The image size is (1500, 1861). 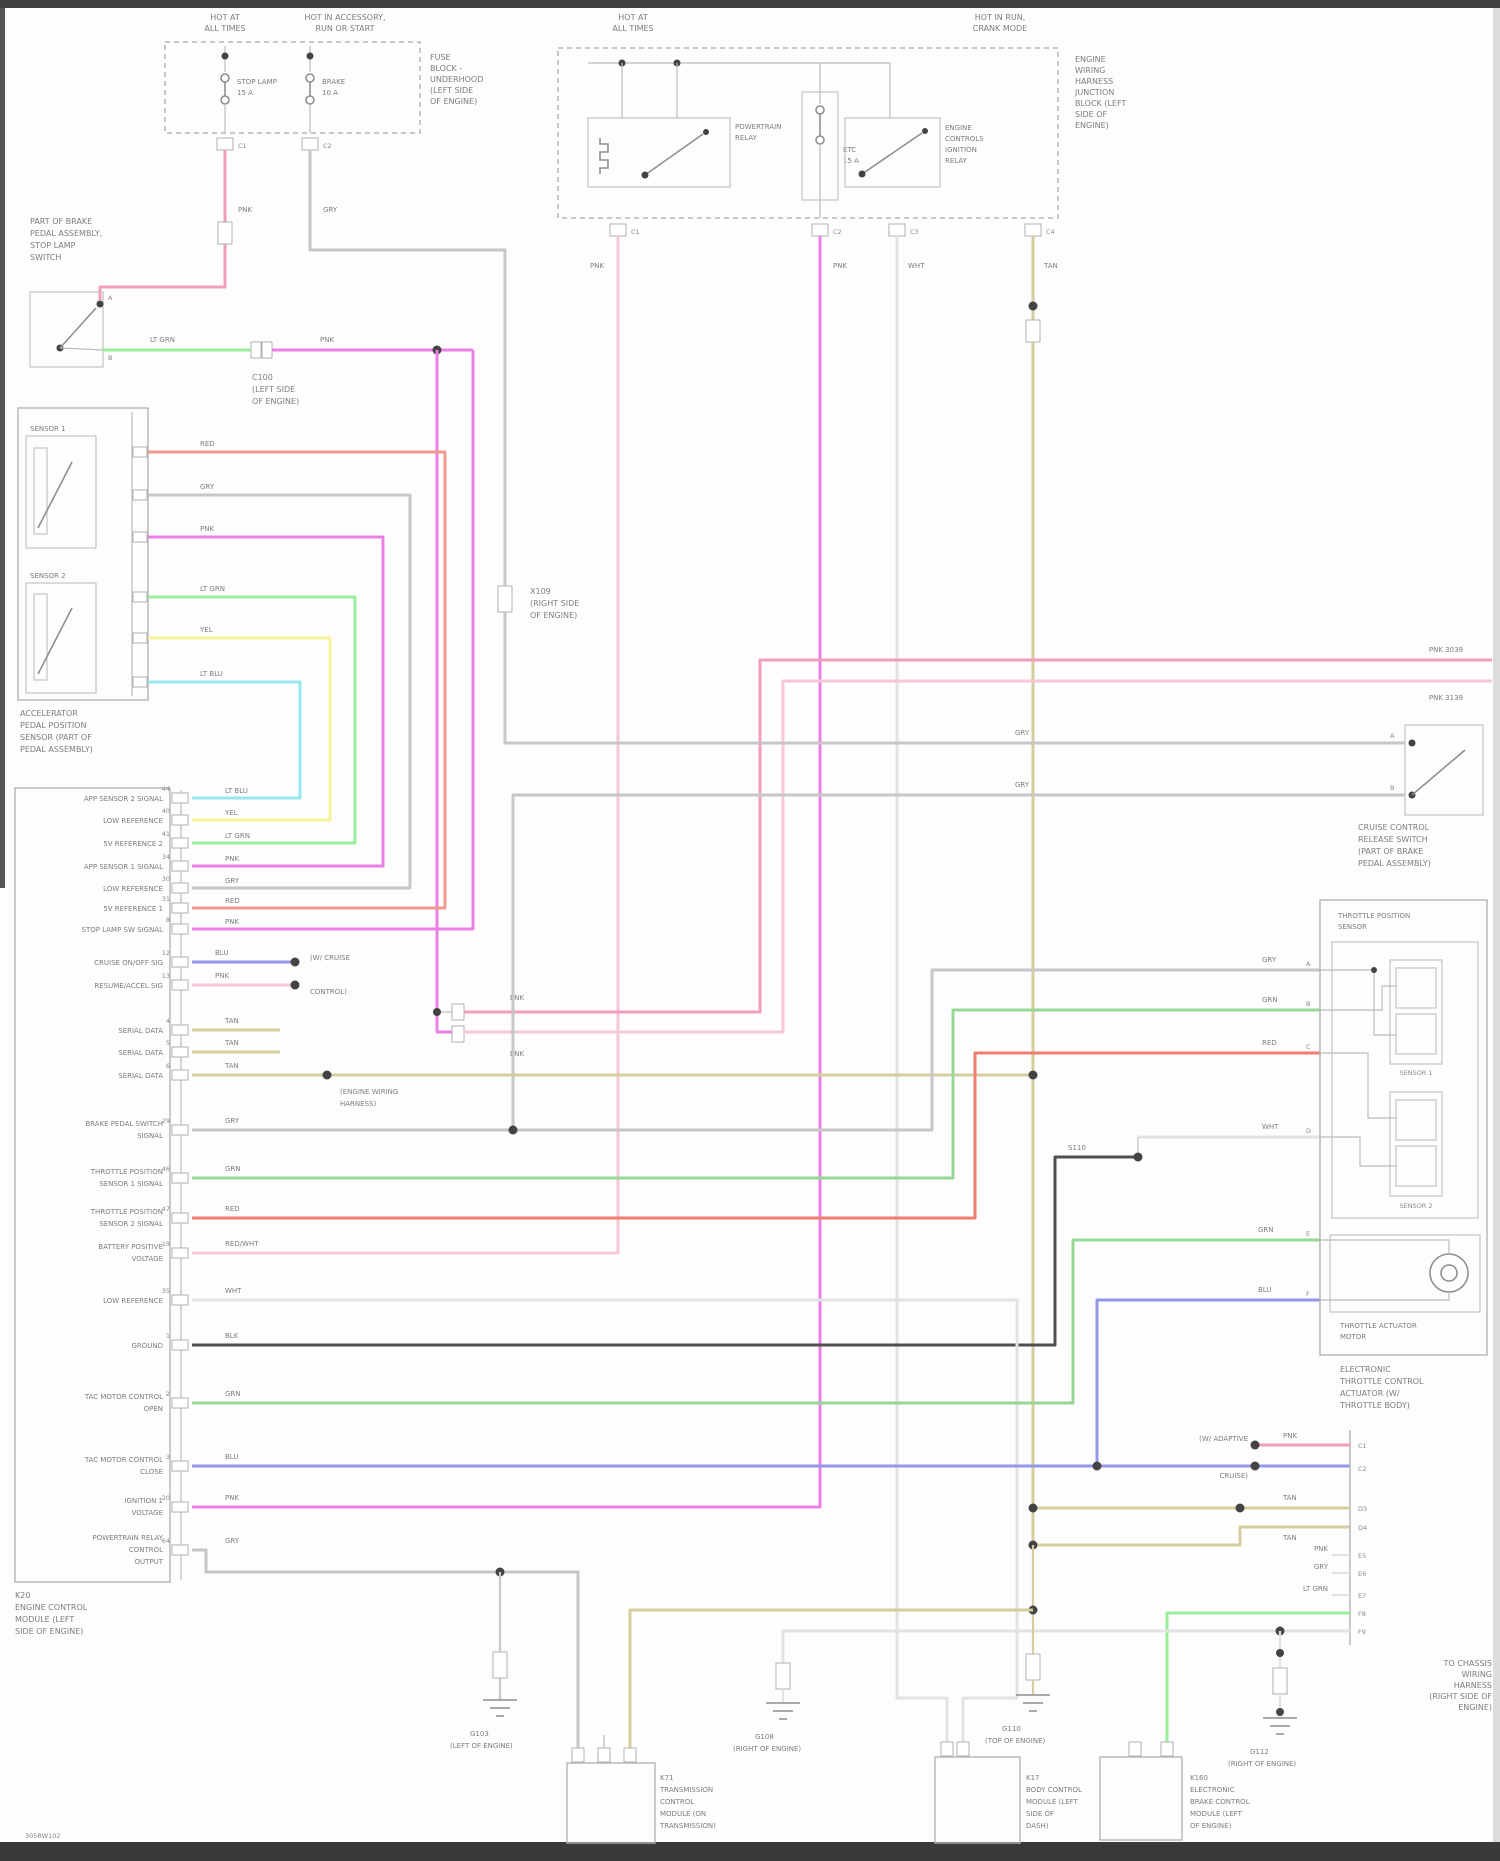 What do you see at coordinates (453, 101) in the screenshot?
I see `fuse-block-label: OF ENGINE)` at bounding box center [453, 101].